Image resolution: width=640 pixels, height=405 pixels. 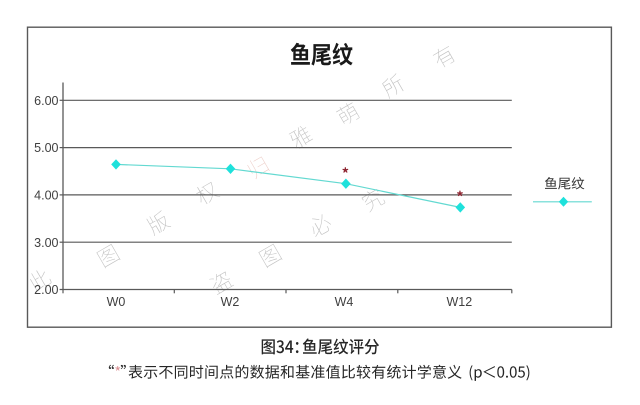 I want to click on svg-text: W2, so click(x=230, y=302).